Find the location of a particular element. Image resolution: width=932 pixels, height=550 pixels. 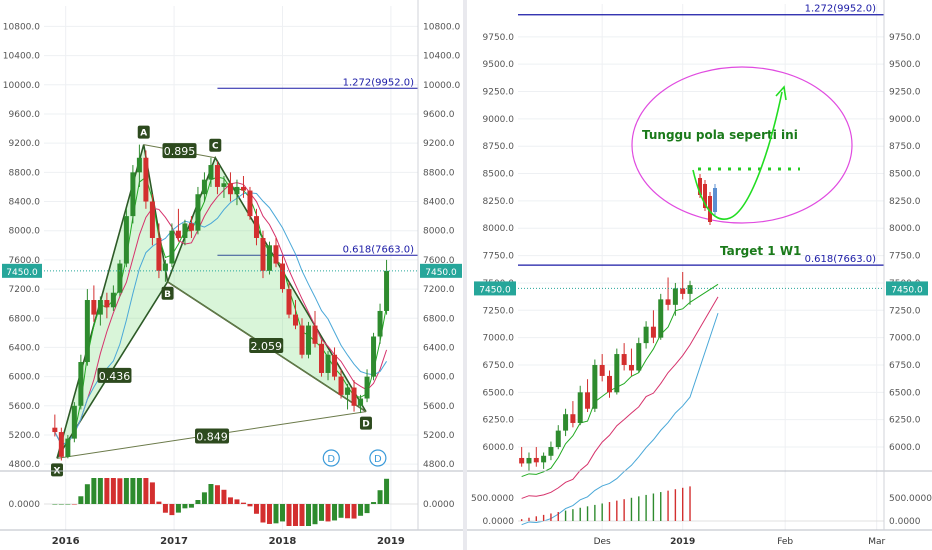

y-tick-label-left: 5200.0 is located at coordinates (25, 436).